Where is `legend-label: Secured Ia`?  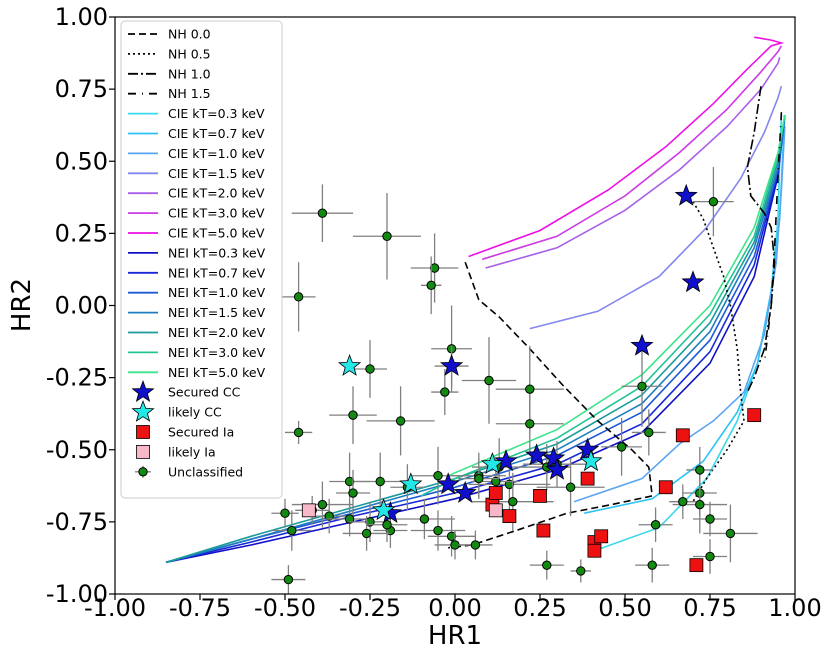 legend-label: Secured Ia is located at coordinates (201, 432).